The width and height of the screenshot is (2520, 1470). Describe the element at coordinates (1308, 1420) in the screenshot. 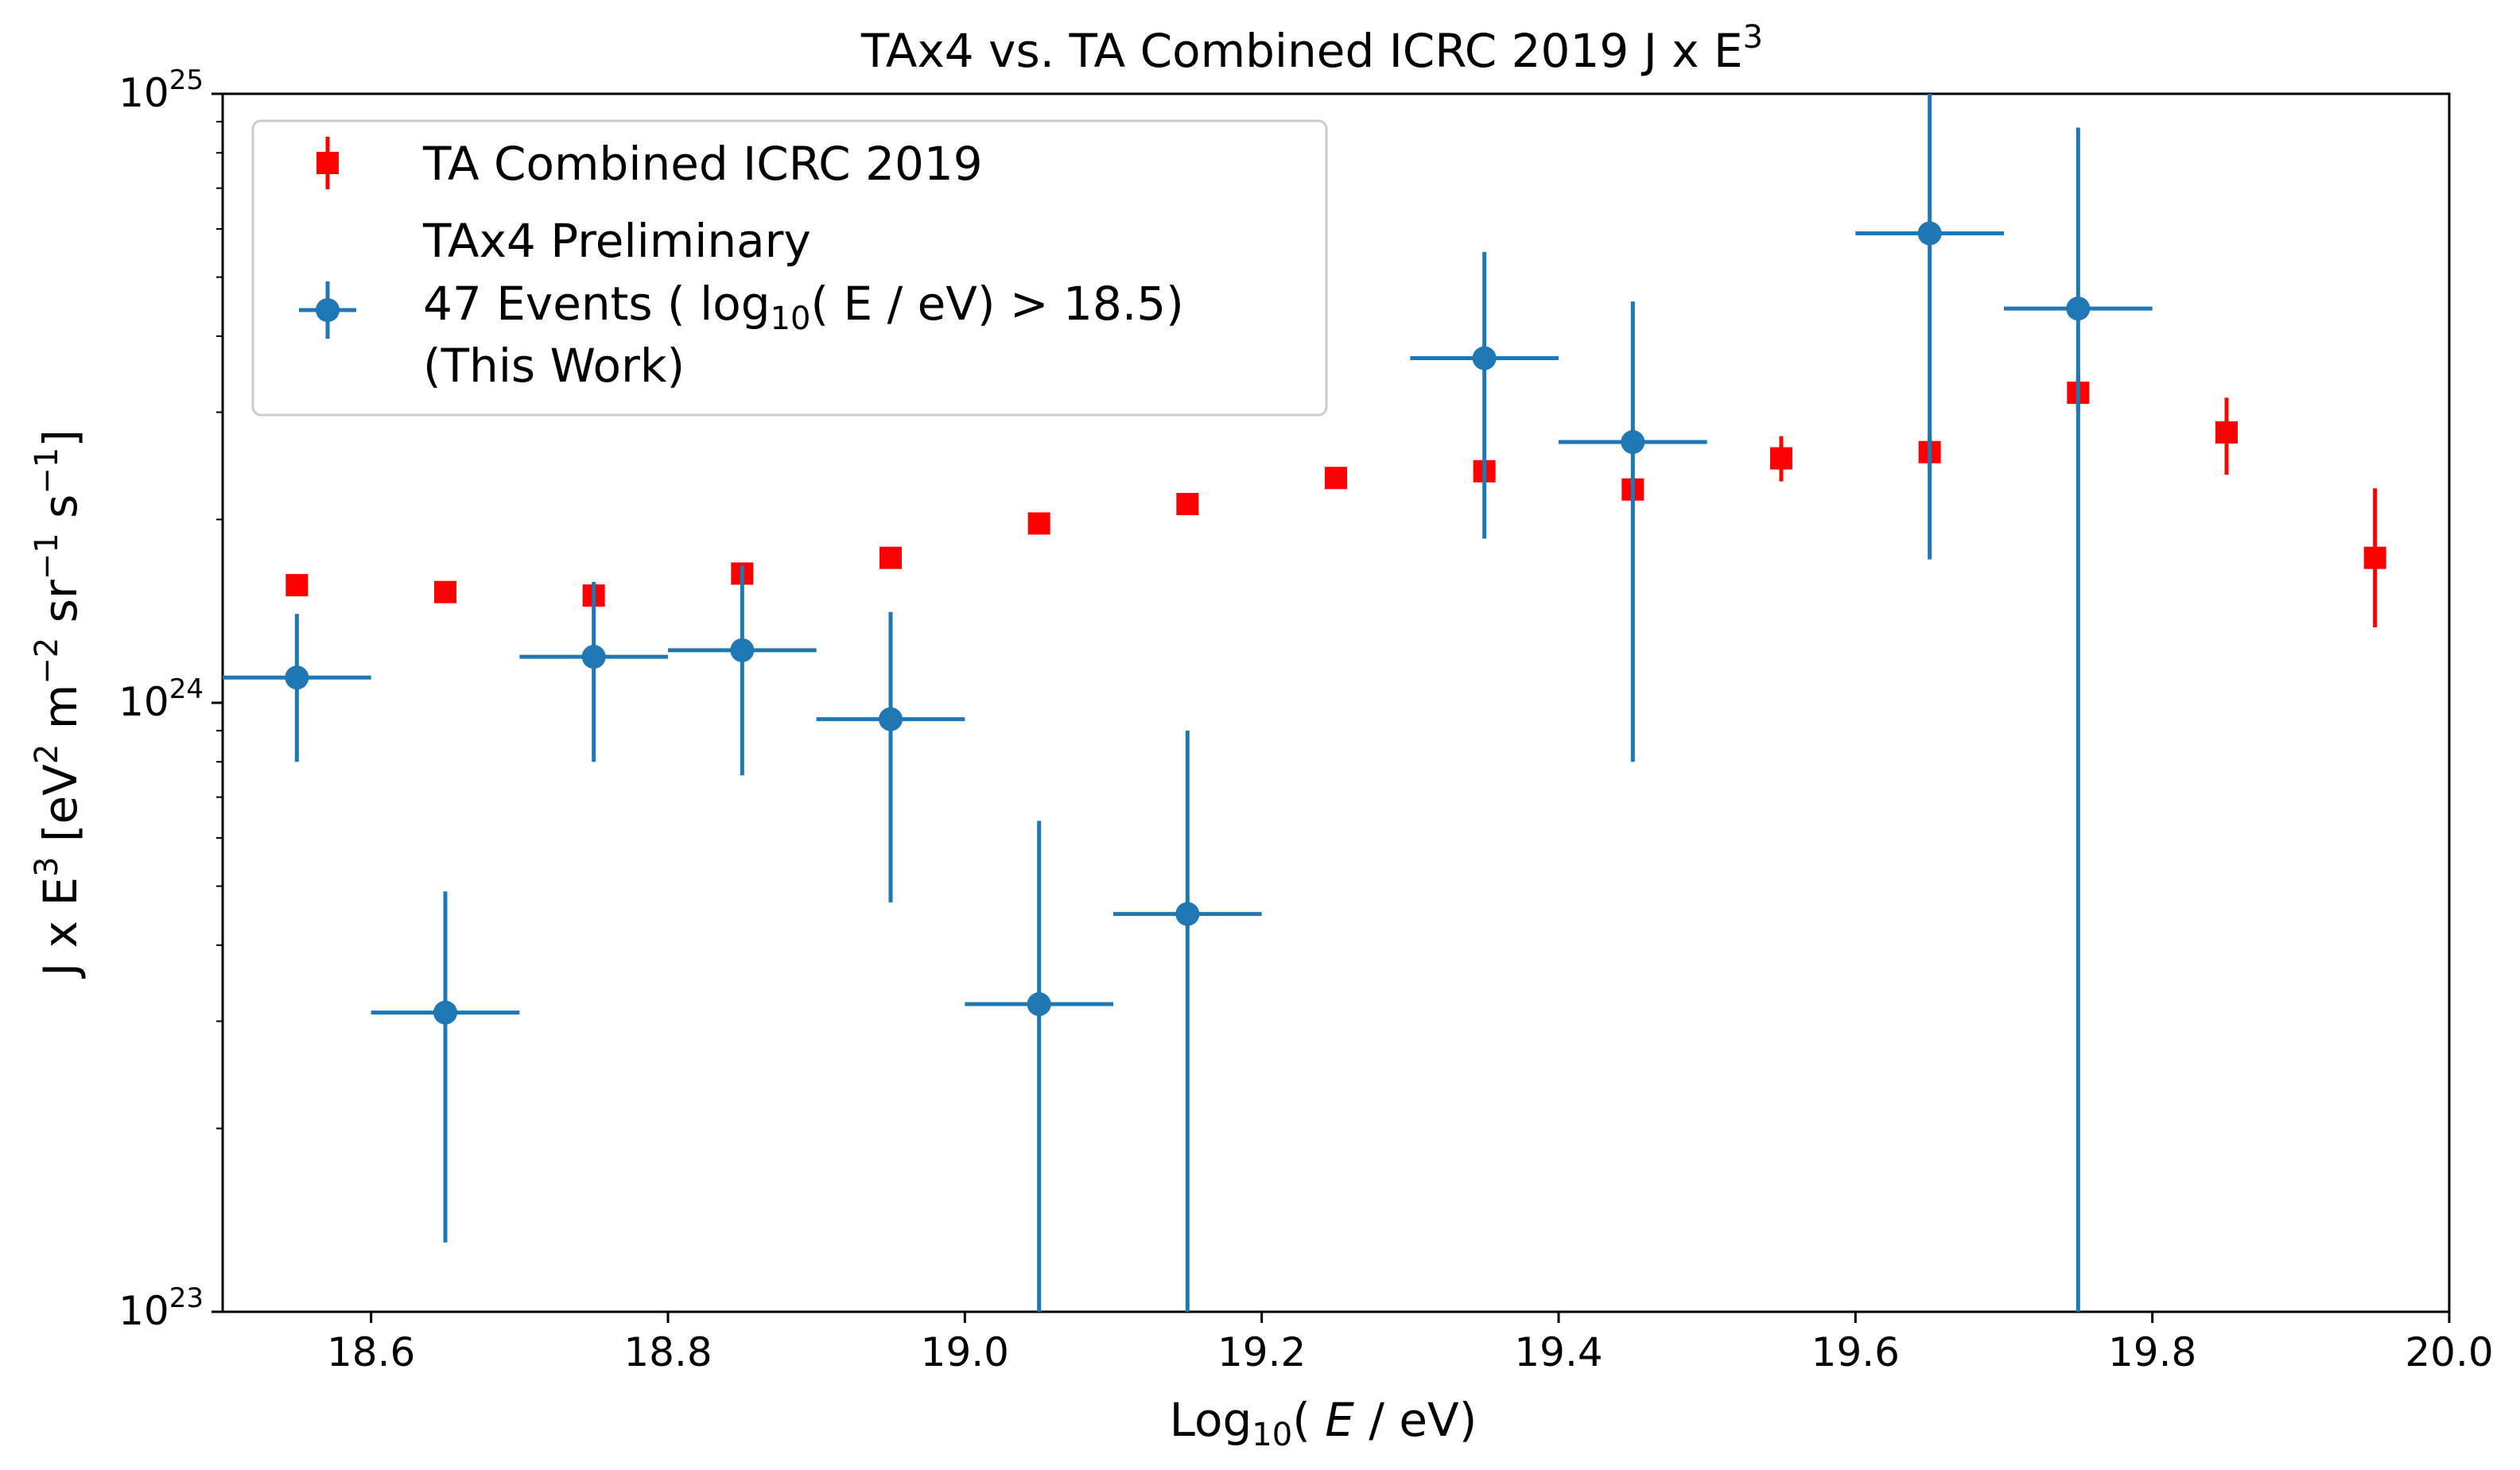

I see `x-axis-label-mid: (` at that location.